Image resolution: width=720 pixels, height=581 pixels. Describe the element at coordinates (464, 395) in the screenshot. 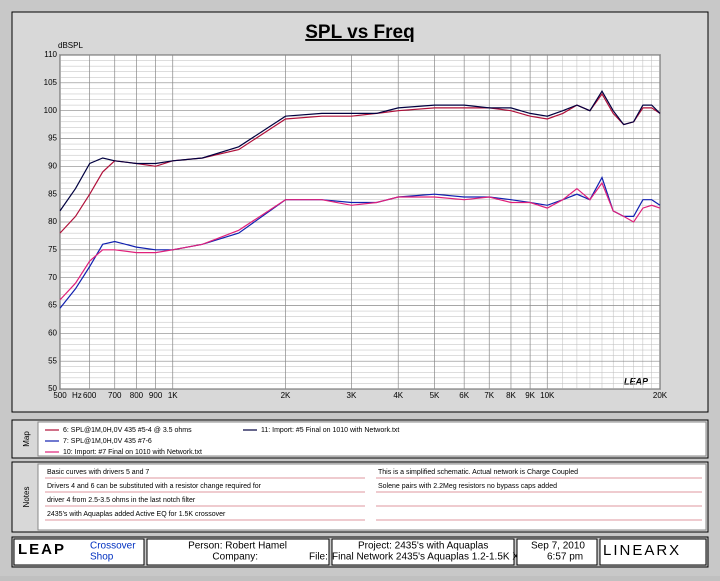

I see `x-tick-label: 6K` at that location.